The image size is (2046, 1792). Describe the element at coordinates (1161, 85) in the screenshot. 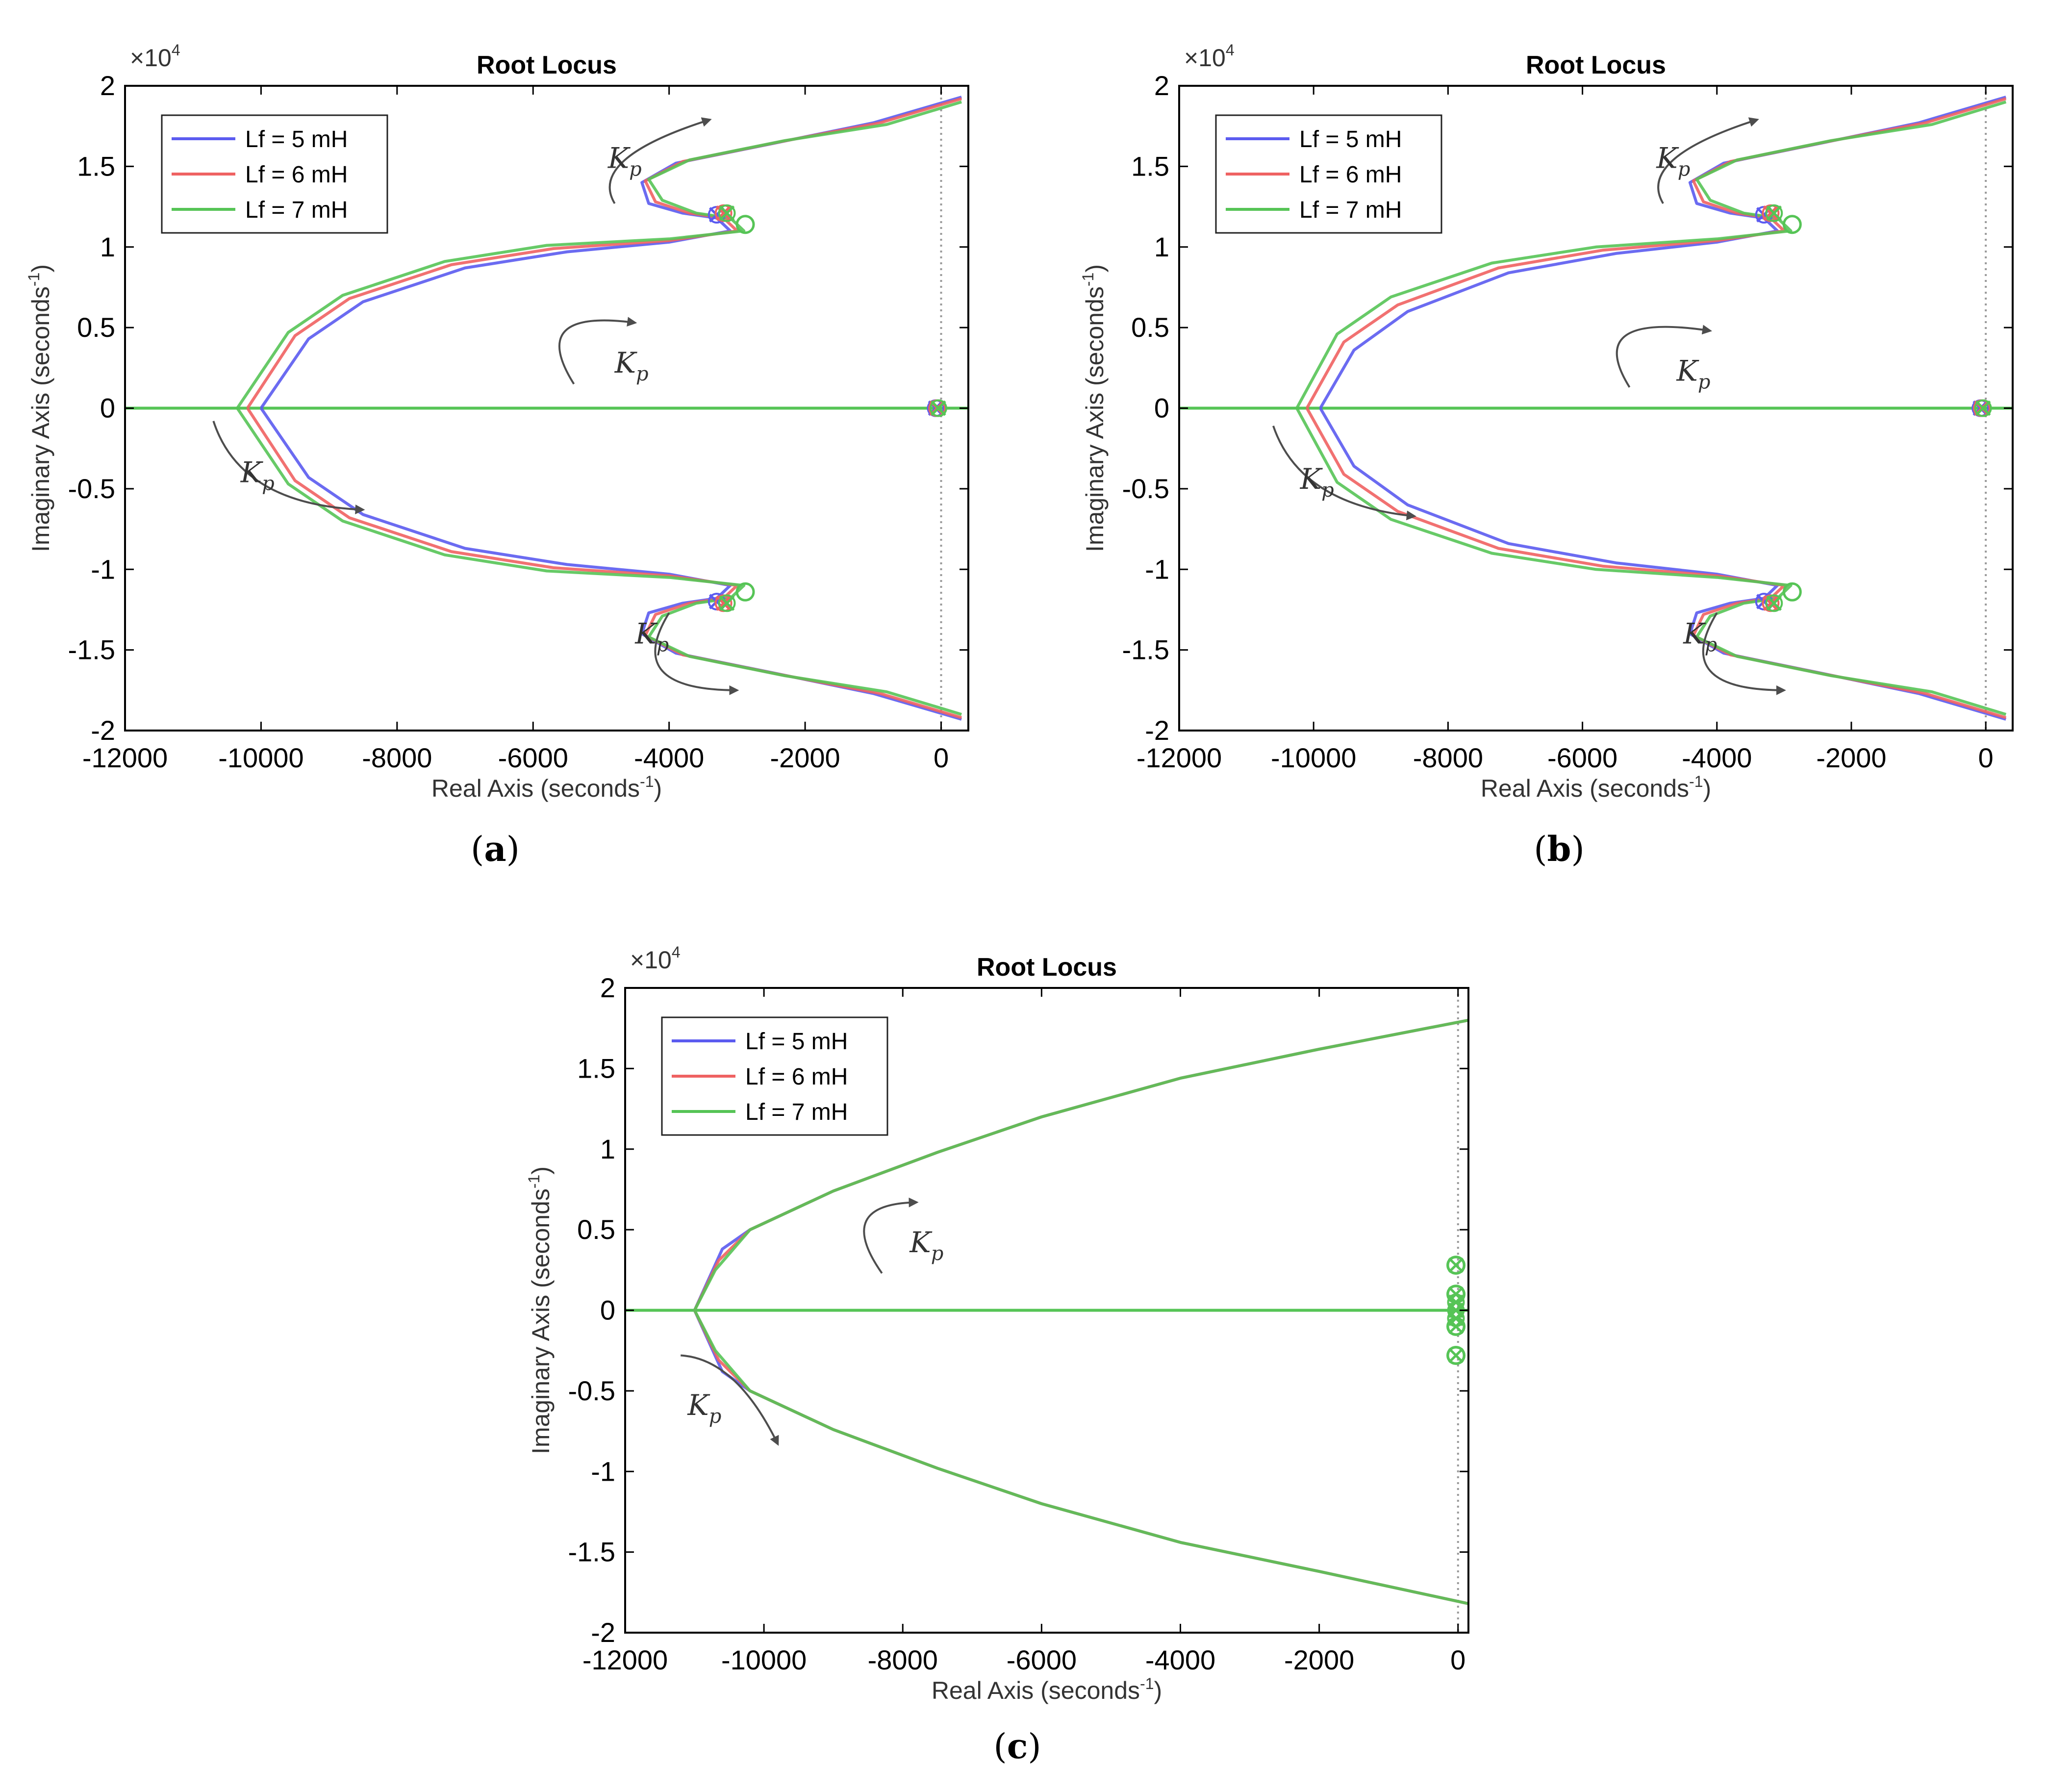

I see `y-tick-label: 2` at that location.